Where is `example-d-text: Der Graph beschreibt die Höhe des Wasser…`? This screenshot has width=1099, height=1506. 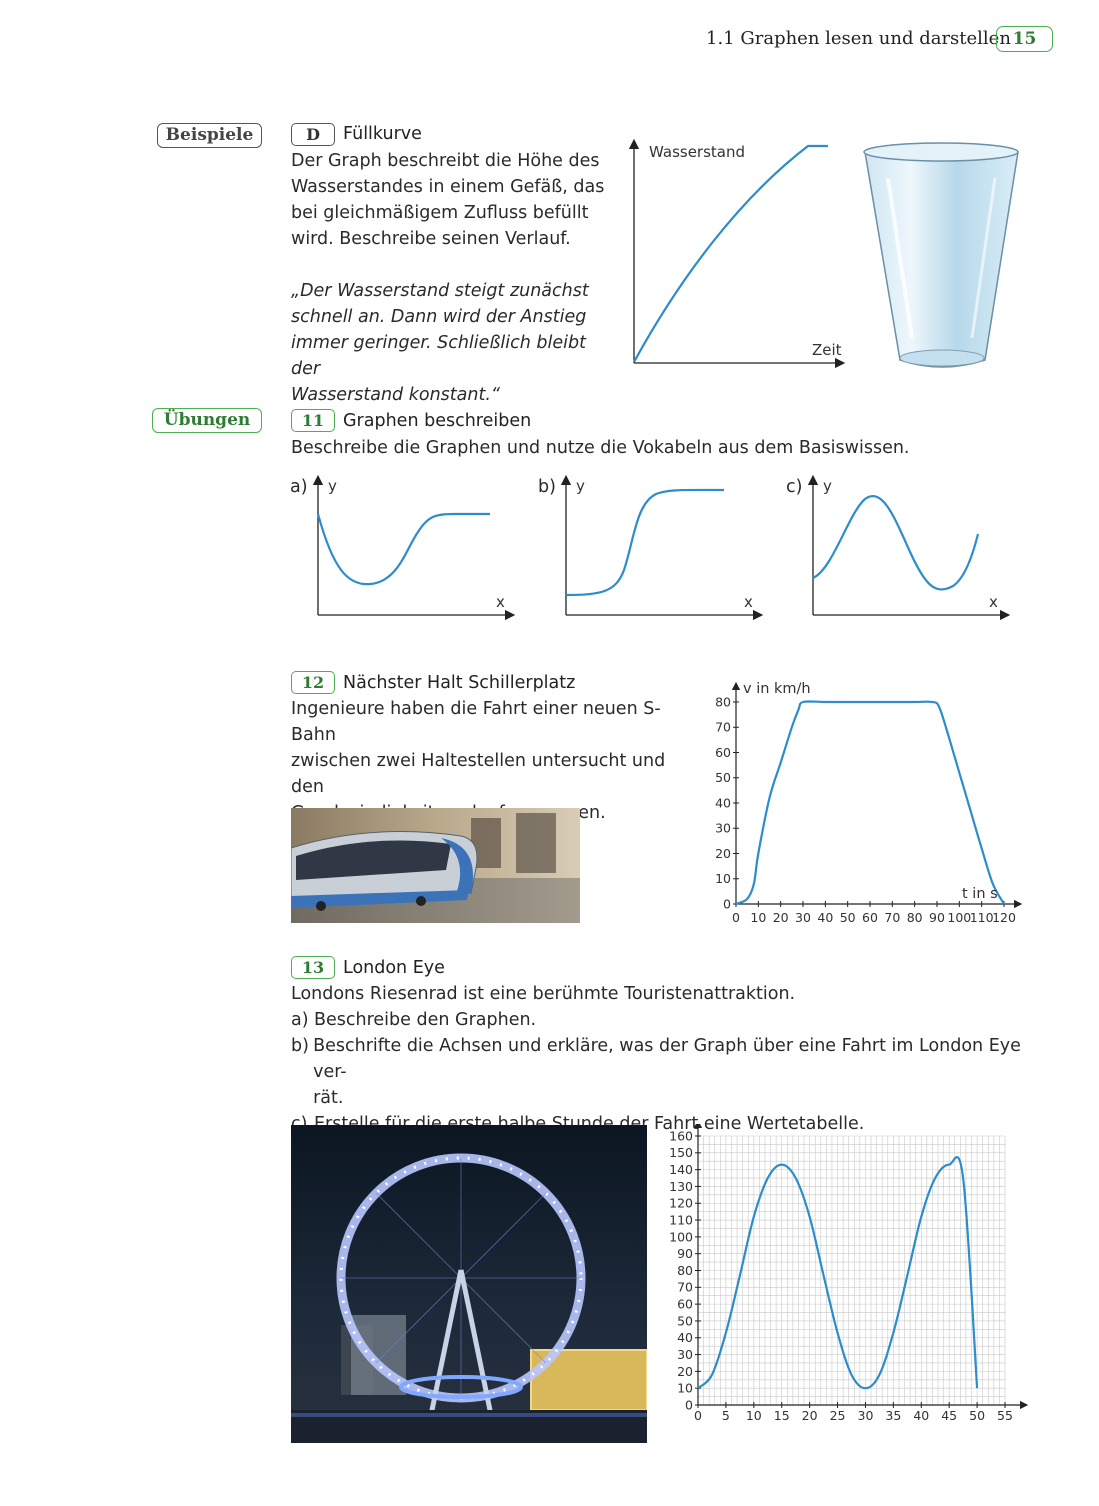 example-d-text: Der Graph beschreibt die Höhe des Wasser… is located at coordinates (448, 200).